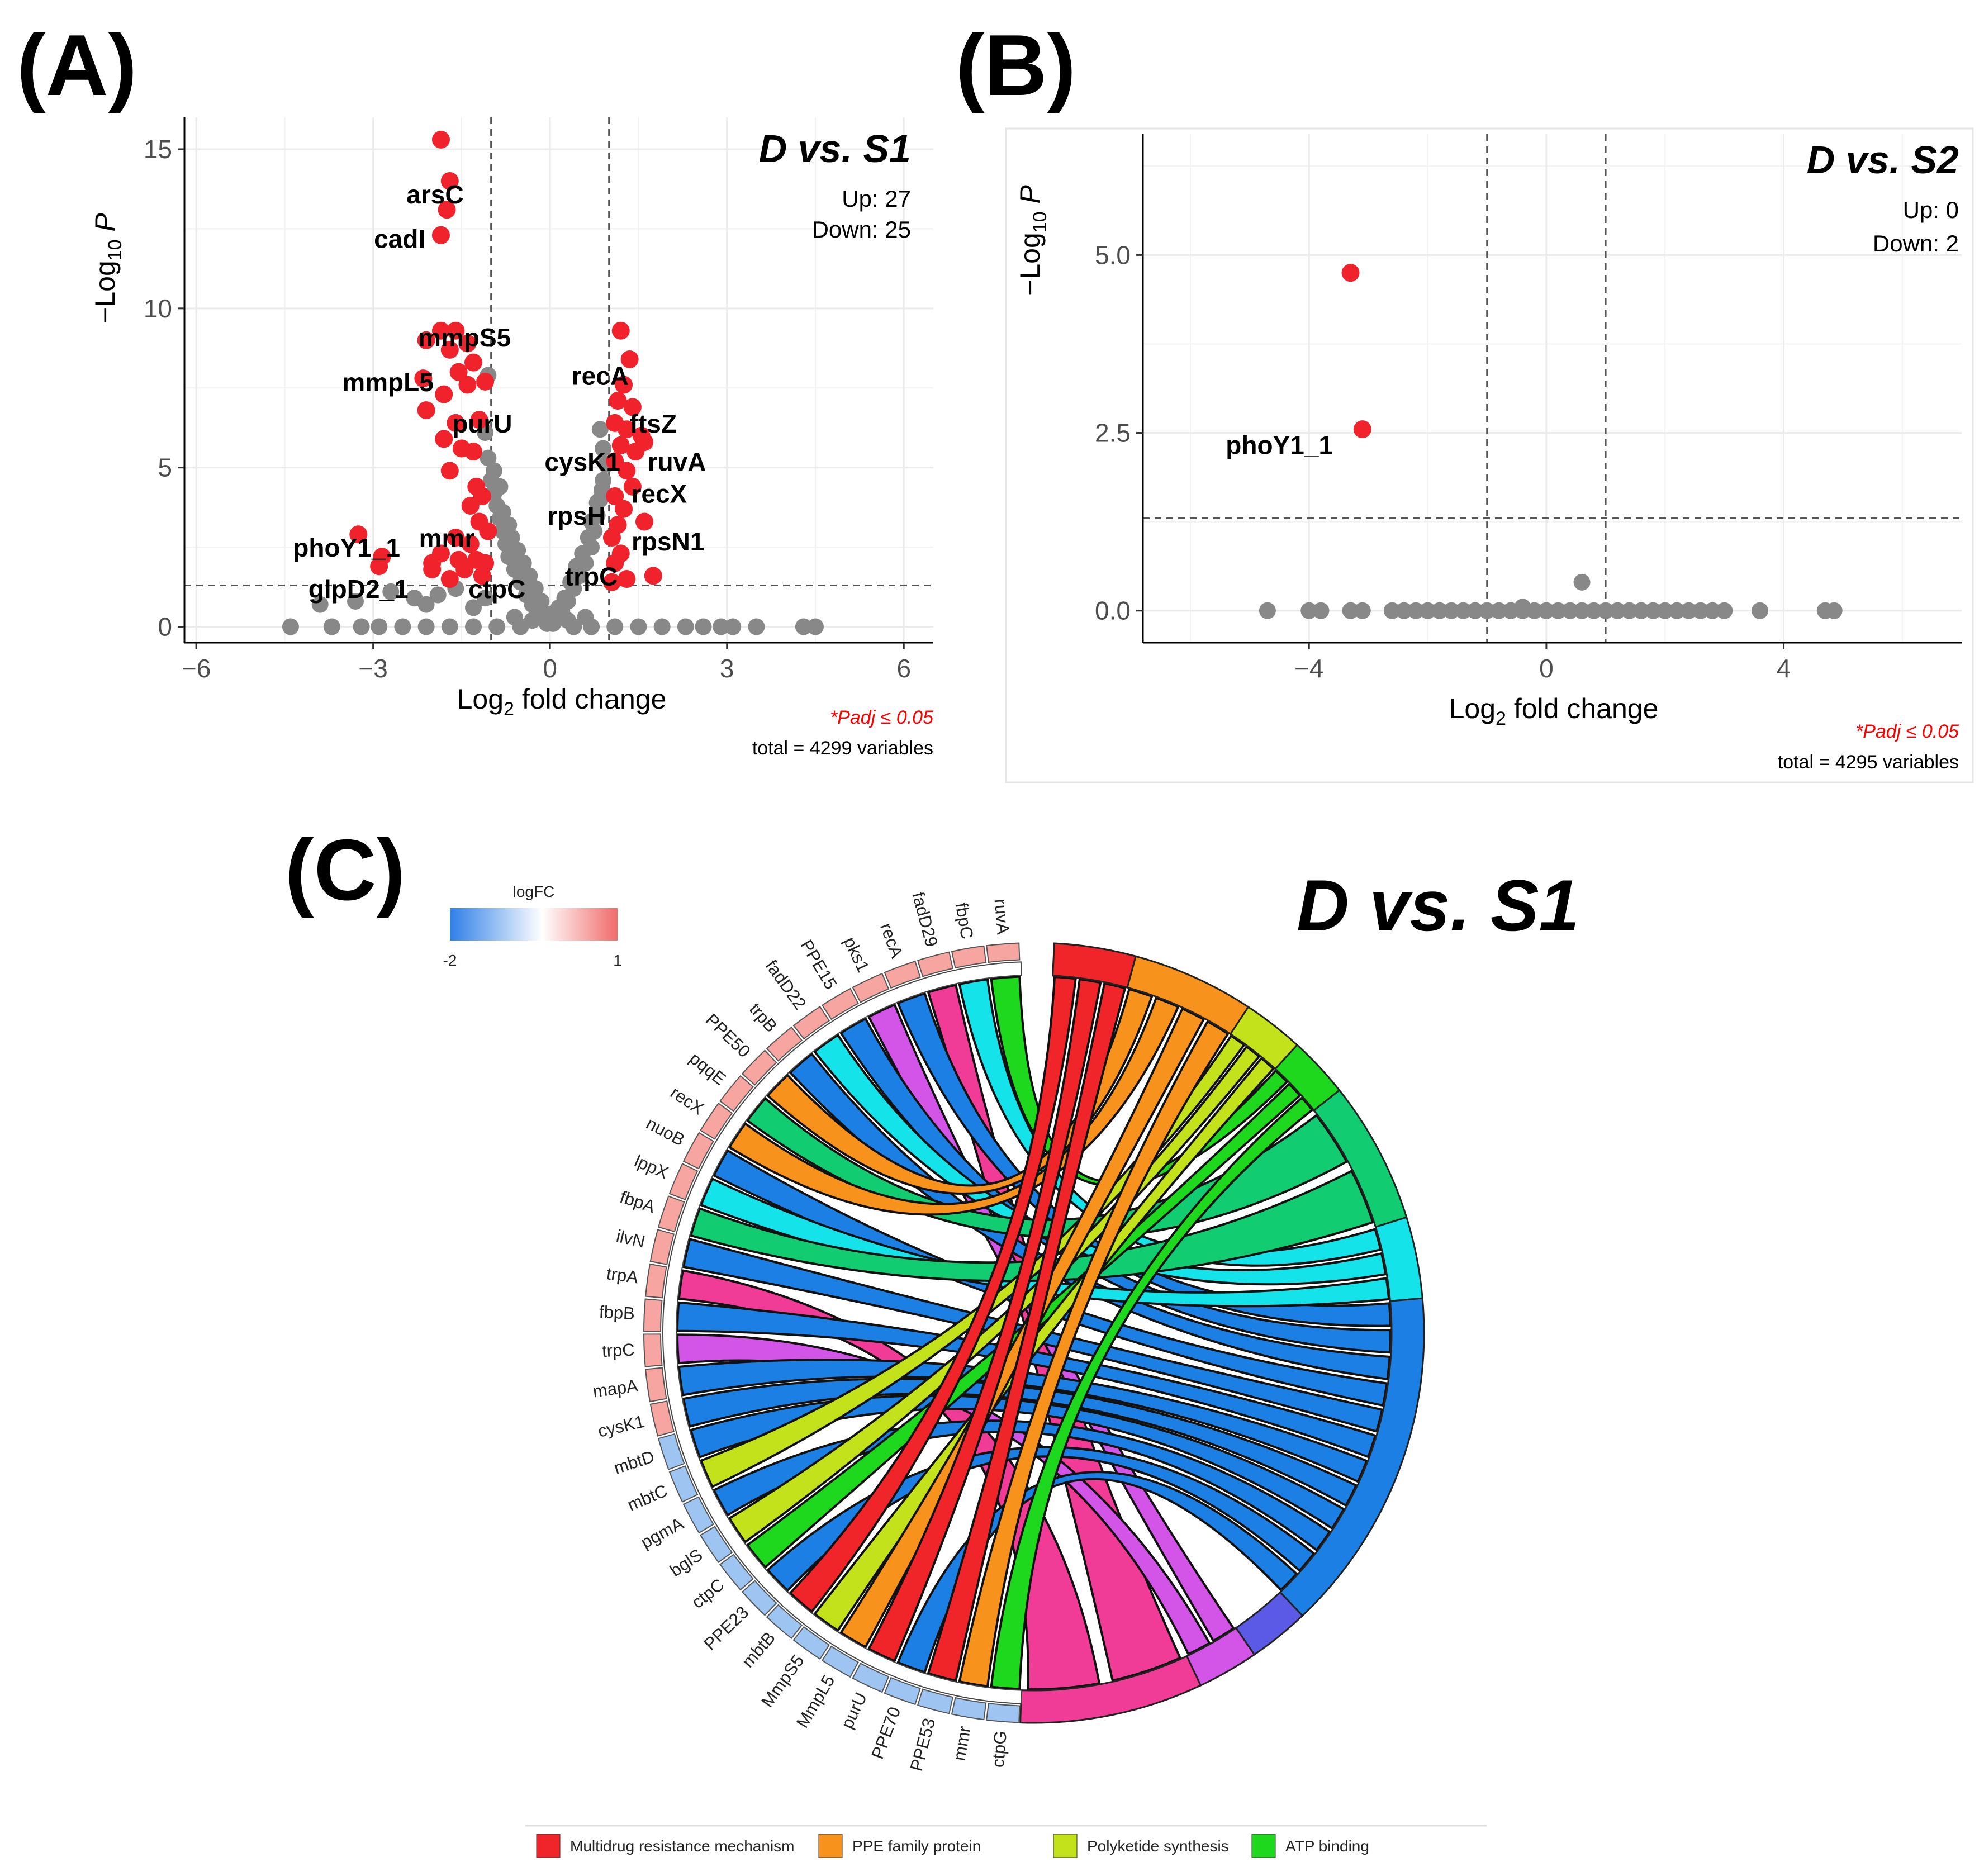 This screenshot has width=1984, height=1876. What do you see at coordinates (1065, 1846) in the screenshot?
I see `legend-swatch` at bounding box center [1065, 1846].